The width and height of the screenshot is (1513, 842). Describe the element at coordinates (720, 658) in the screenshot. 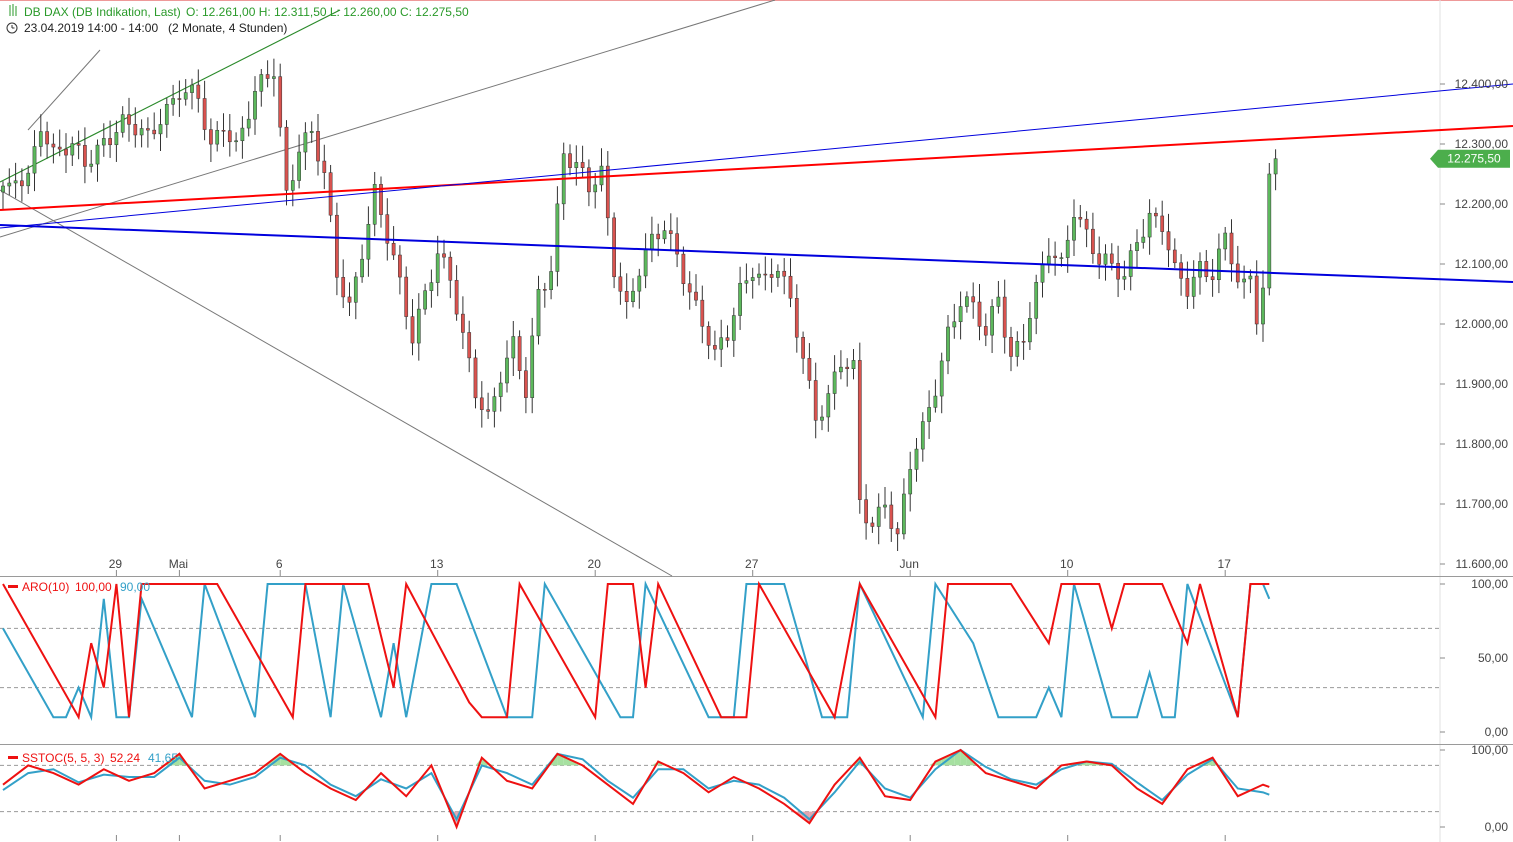

I see `aro-grid` at that location.